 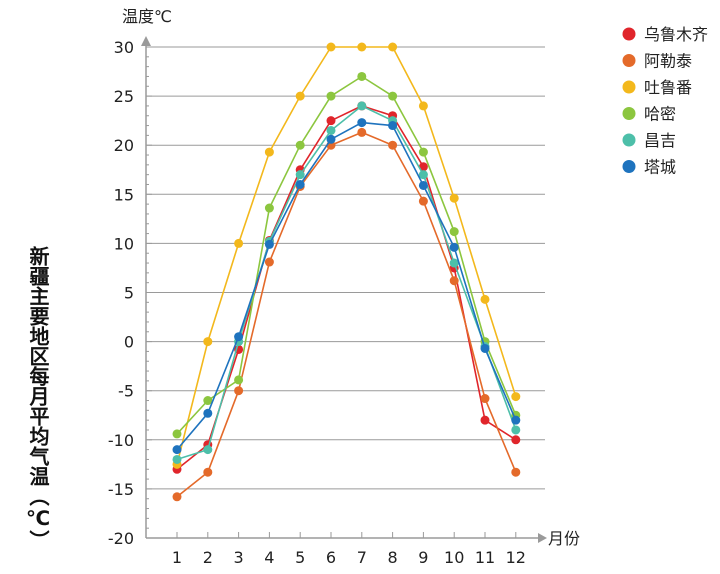 I want to click on x-tick-label: 4, so click(x=269, y=557).